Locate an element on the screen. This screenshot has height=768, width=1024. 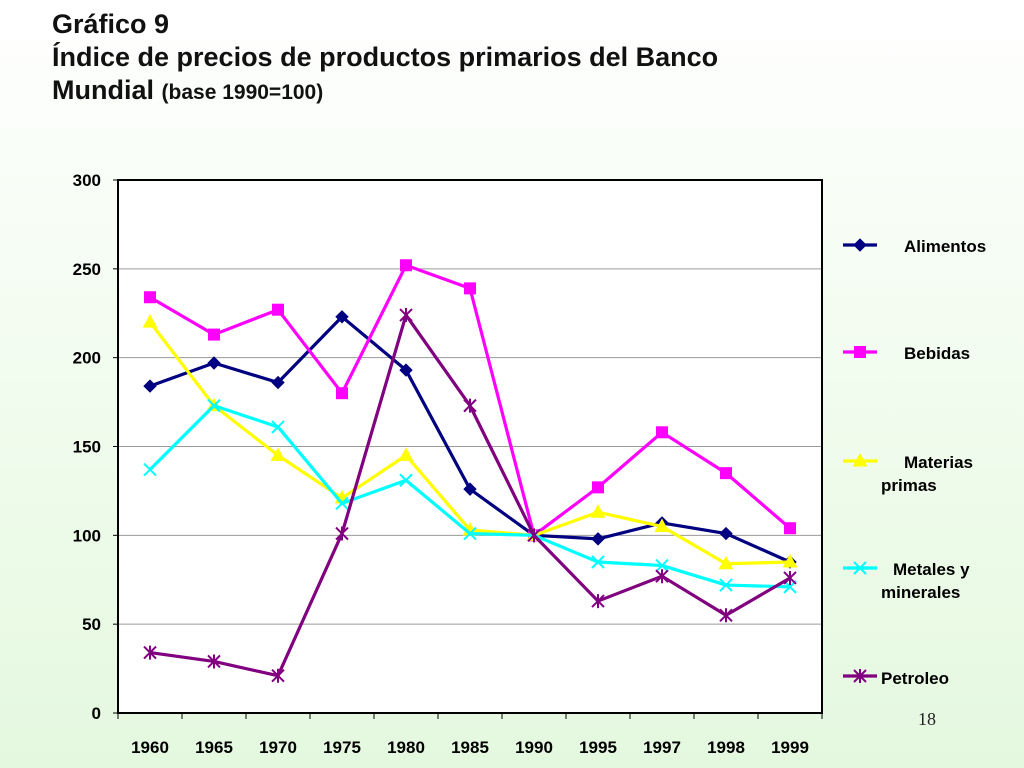
legend-item-alimentos: Alimentos is located at coordinates (914, 246).